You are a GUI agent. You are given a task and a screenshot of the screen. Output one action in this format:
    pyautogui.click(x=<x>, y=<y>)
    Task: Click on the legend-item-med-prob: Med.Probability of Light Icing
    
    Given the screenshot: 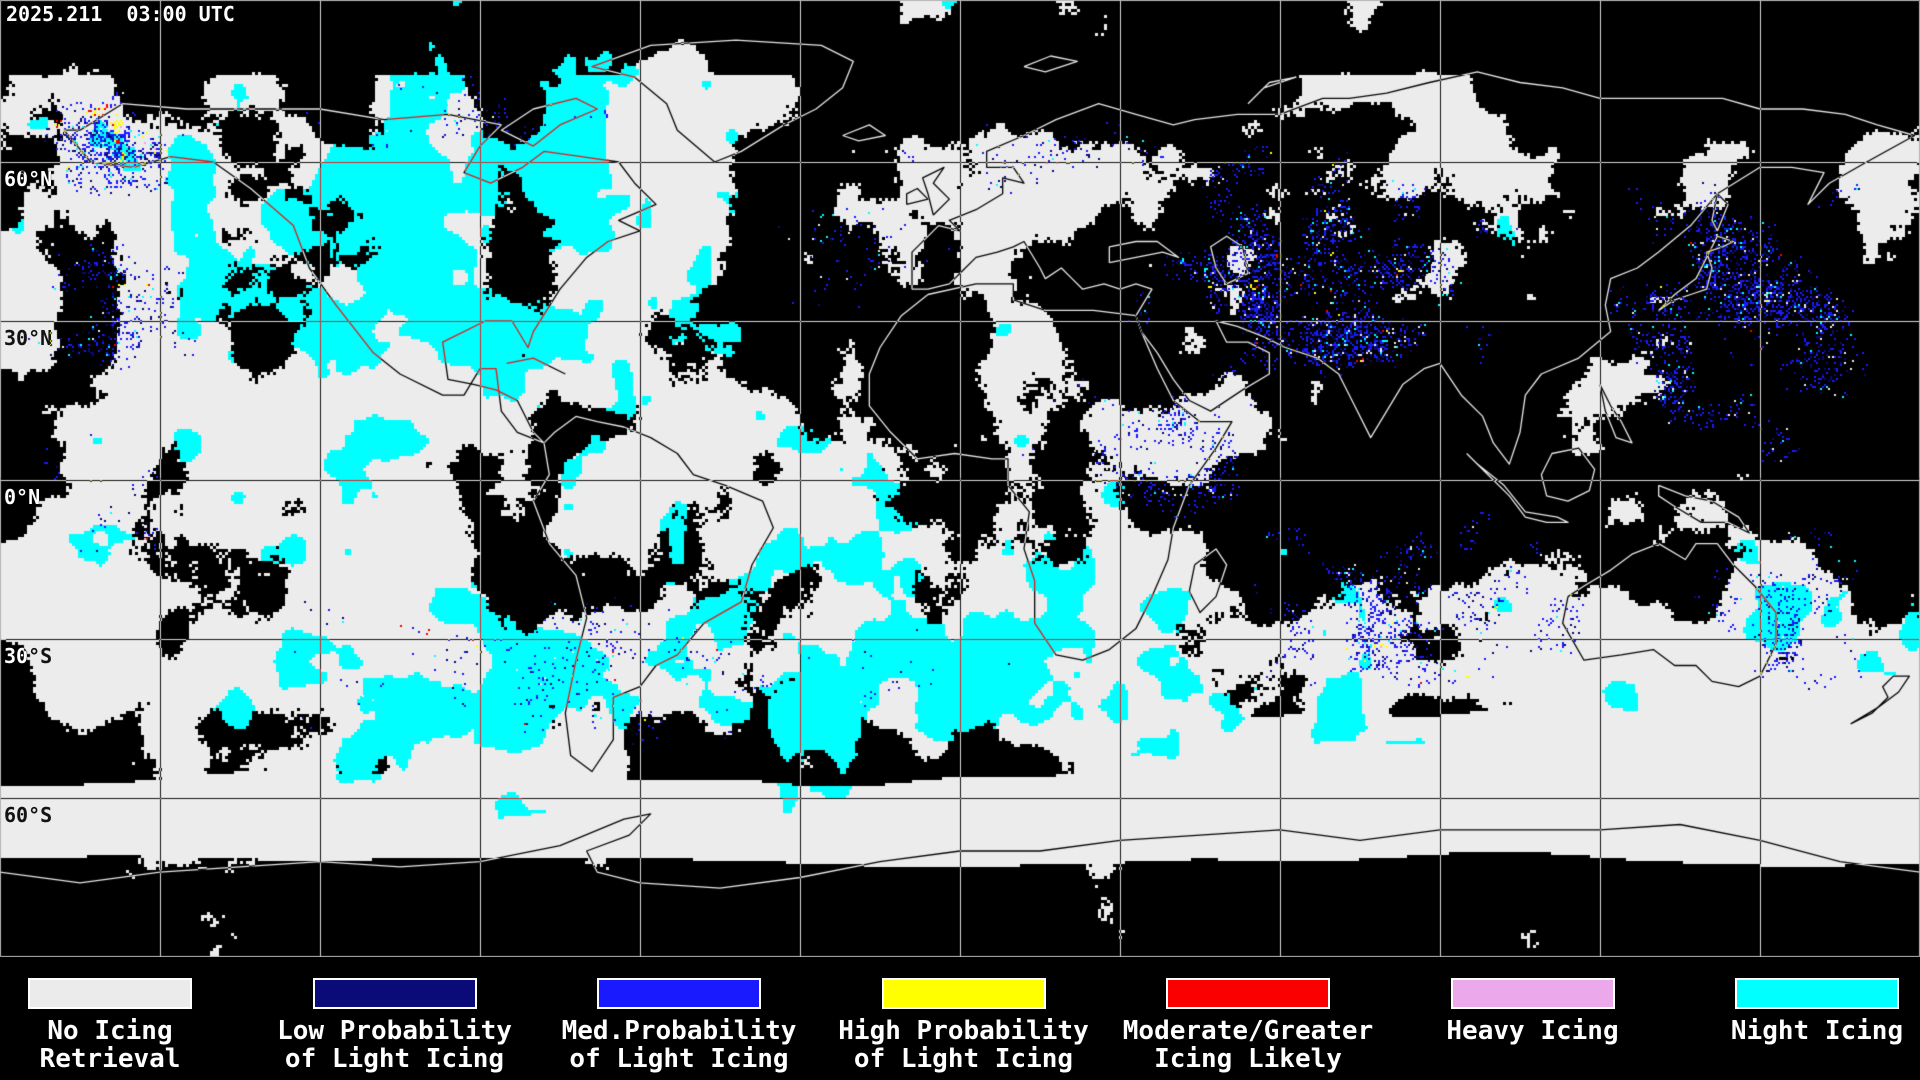 What is the action you would take?
    pyautogui.click(x=679, y=1018)
    